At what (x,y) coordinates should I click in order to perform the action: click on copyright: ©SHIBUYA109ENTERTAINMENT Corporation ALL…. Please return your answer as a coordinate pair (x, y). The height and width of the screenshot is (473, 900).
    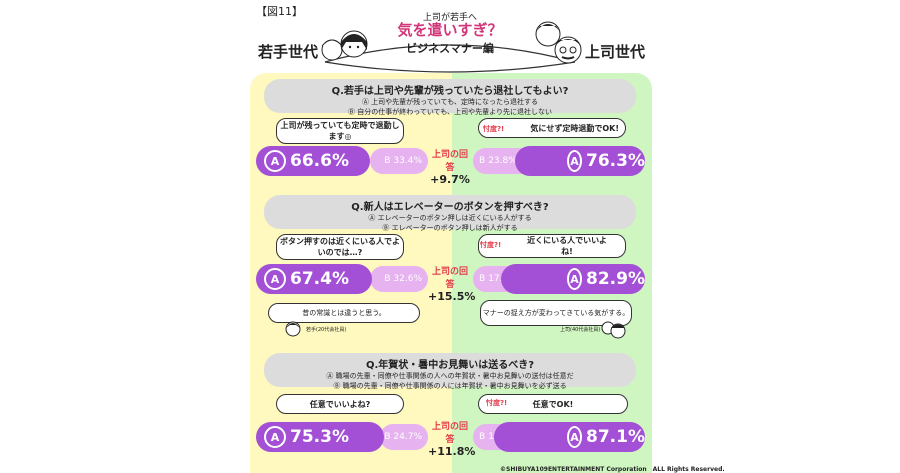
    Looking at the image, I should click on (612, 469).